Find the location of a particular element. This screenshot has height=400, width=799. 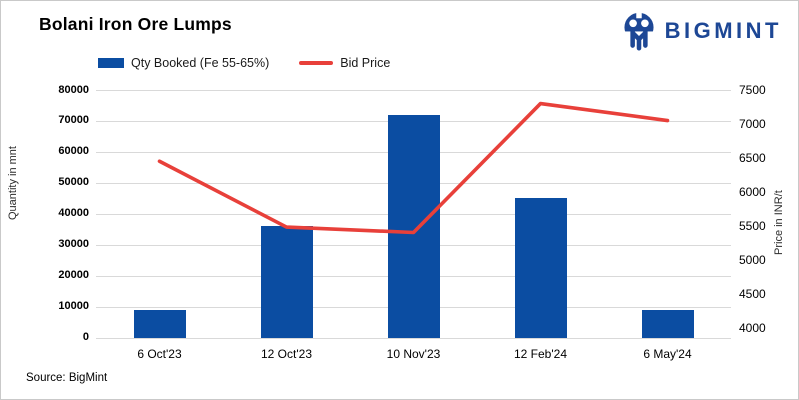

left-axis-tick-label: 60000 is located at coordinates (73, 151).